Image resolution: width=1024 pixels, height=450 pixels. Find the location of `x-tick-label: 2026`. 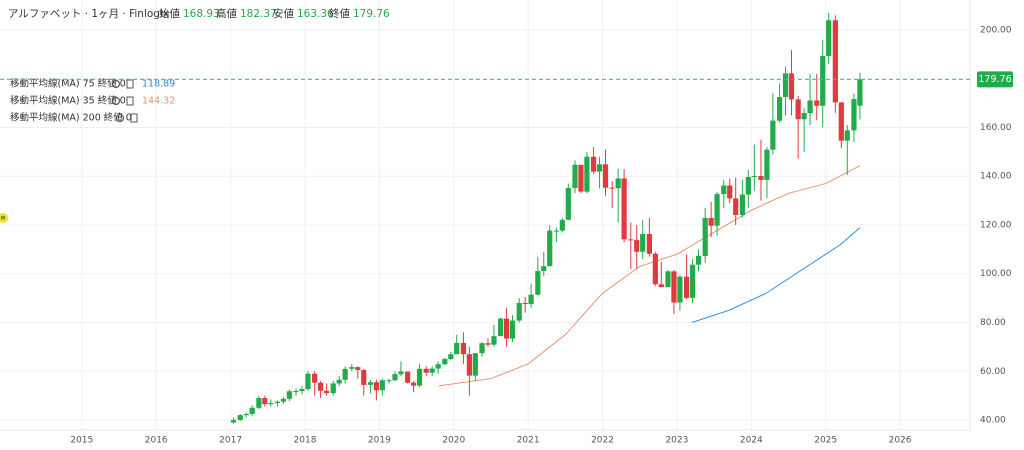

x-tick-label: 2026 is located at coordinates (900, 441).